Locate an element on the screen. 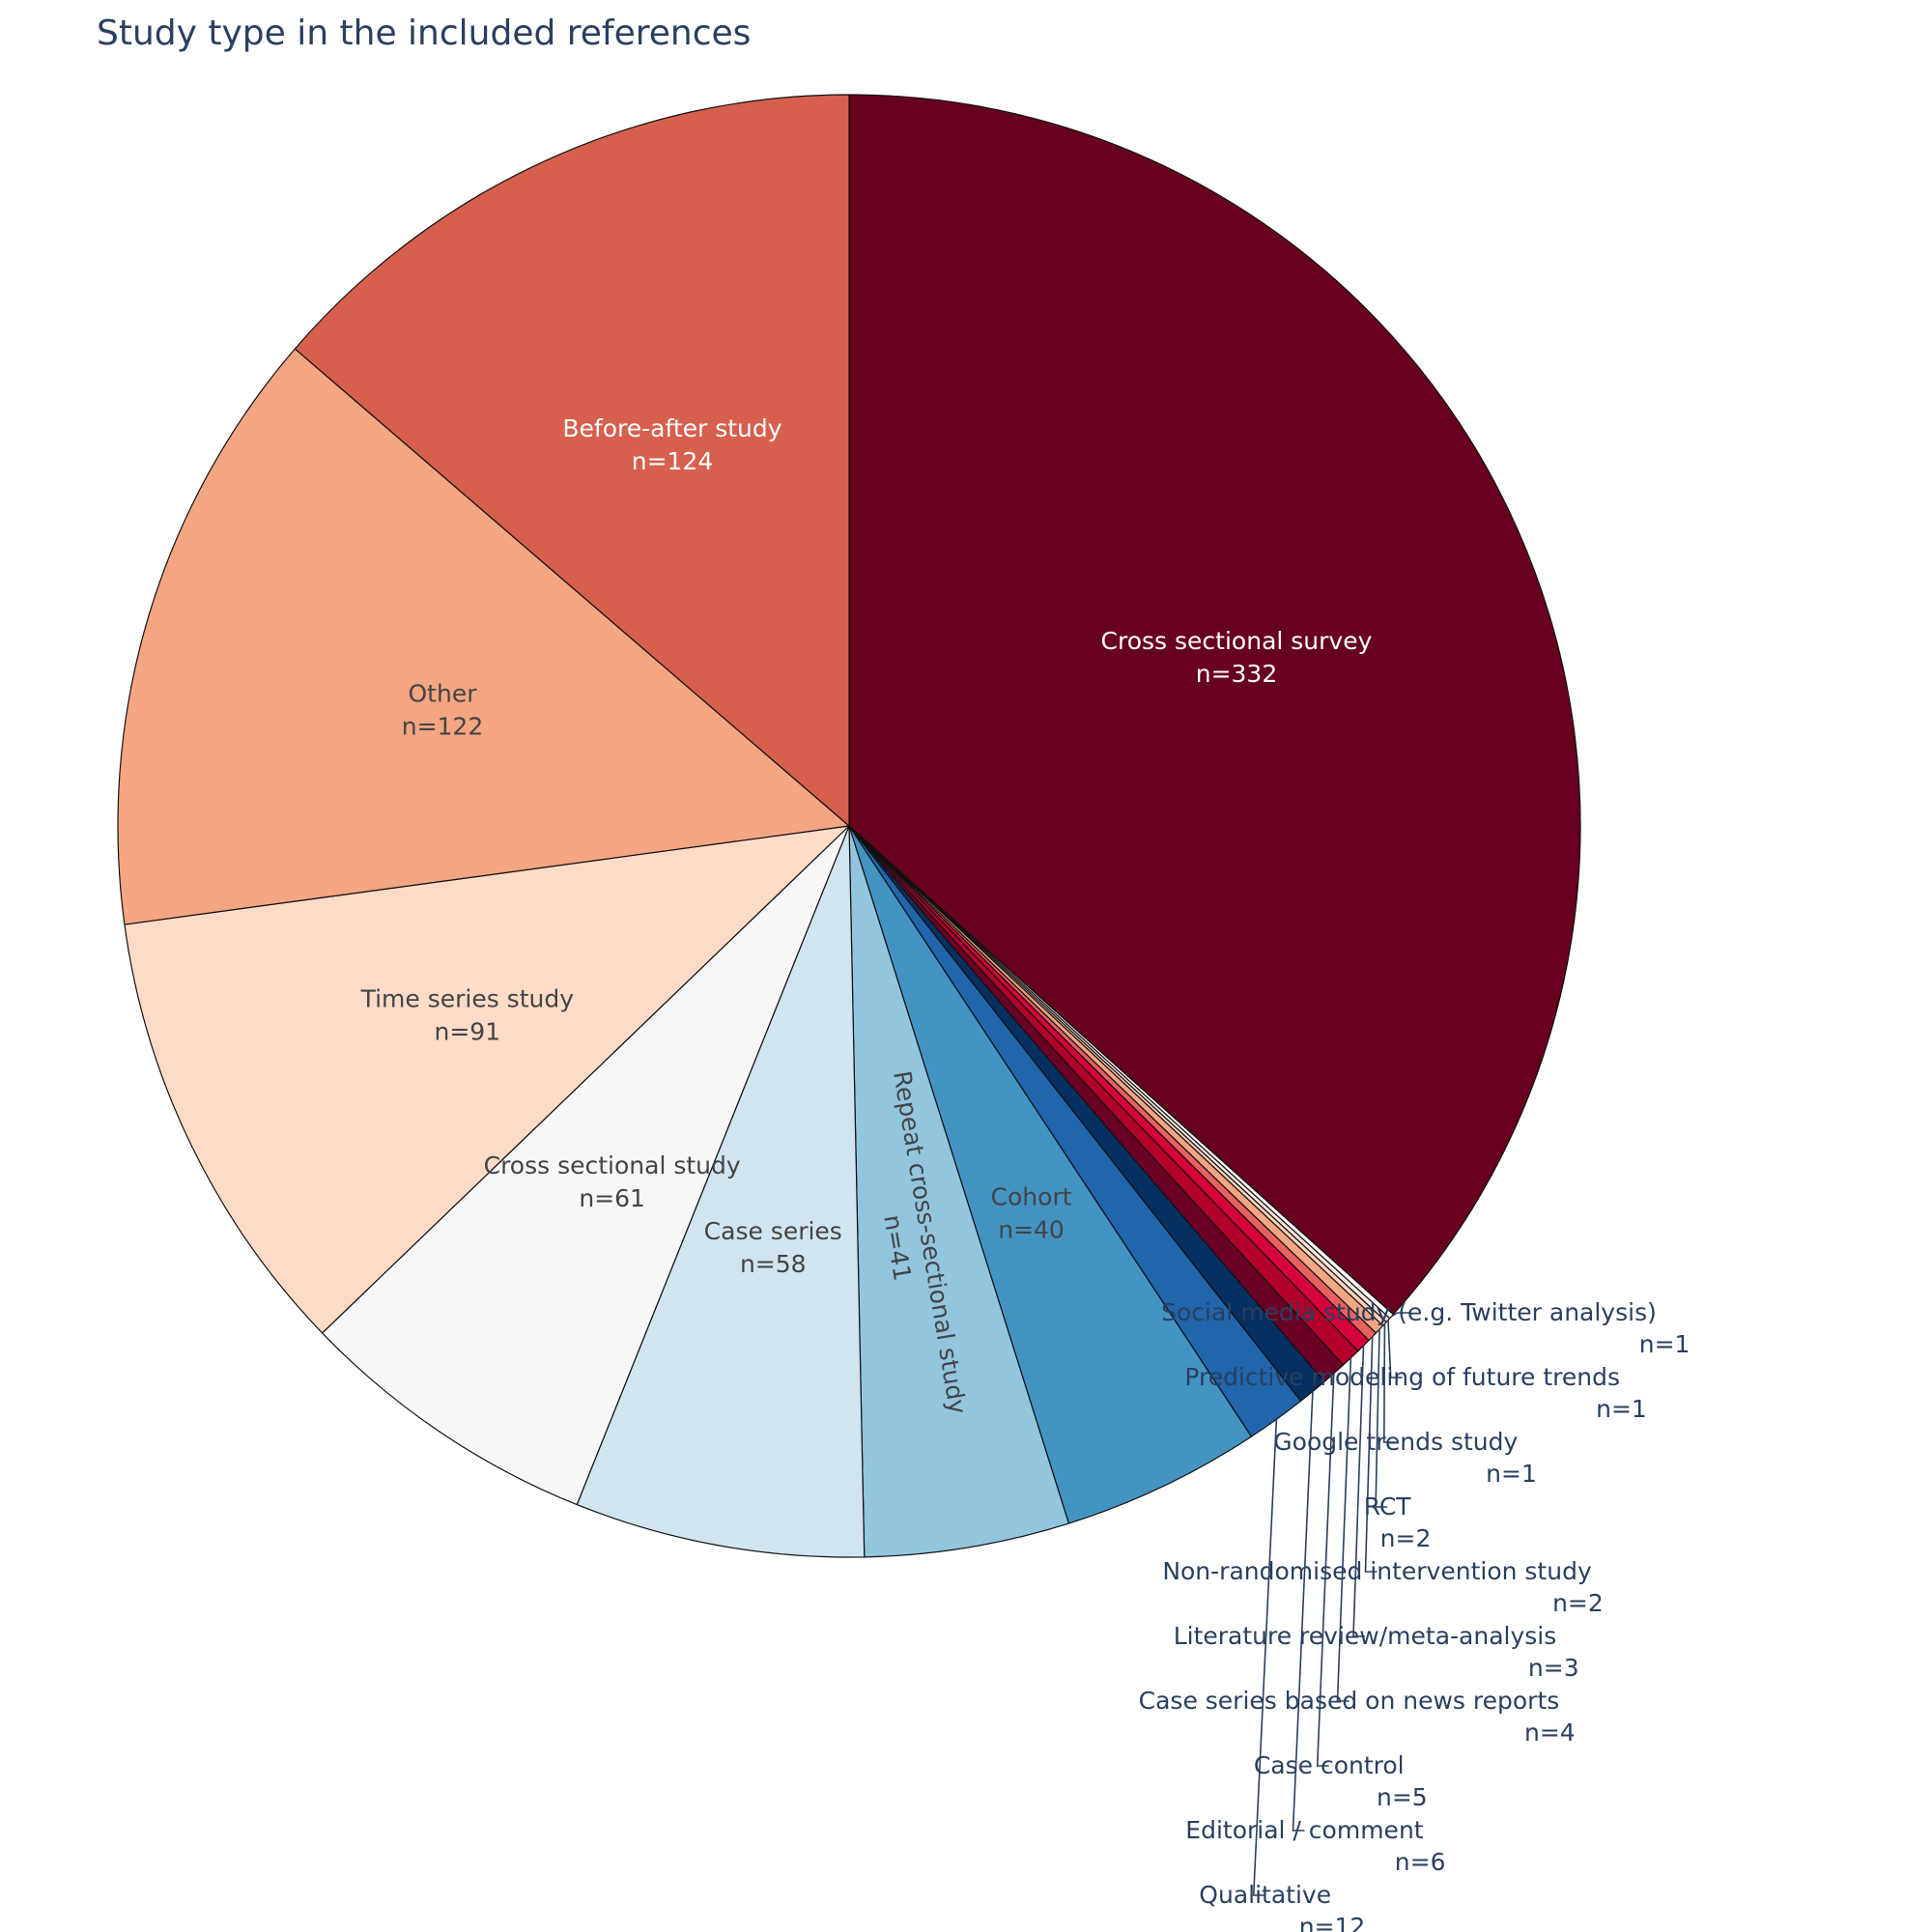 The width and height of the screenshot is (1932, 1932). label-cross-sectional-survey: Cross sectional survey is located at coordinates (1237, 641).